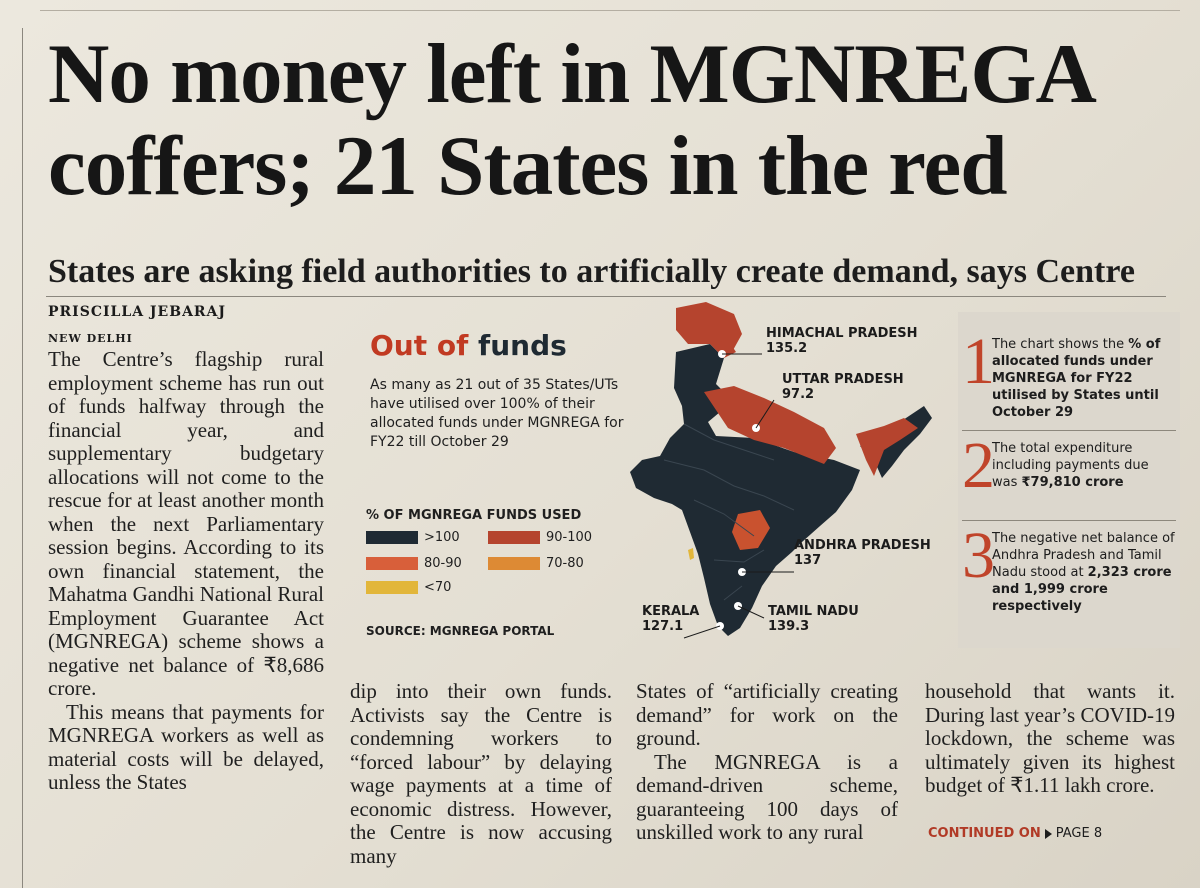 The width and height of the screenshot is (1200, 888). Describe the element at coordinates (90, 338) in the screenshot. I see `dateline: NEW DELHI` at that location.